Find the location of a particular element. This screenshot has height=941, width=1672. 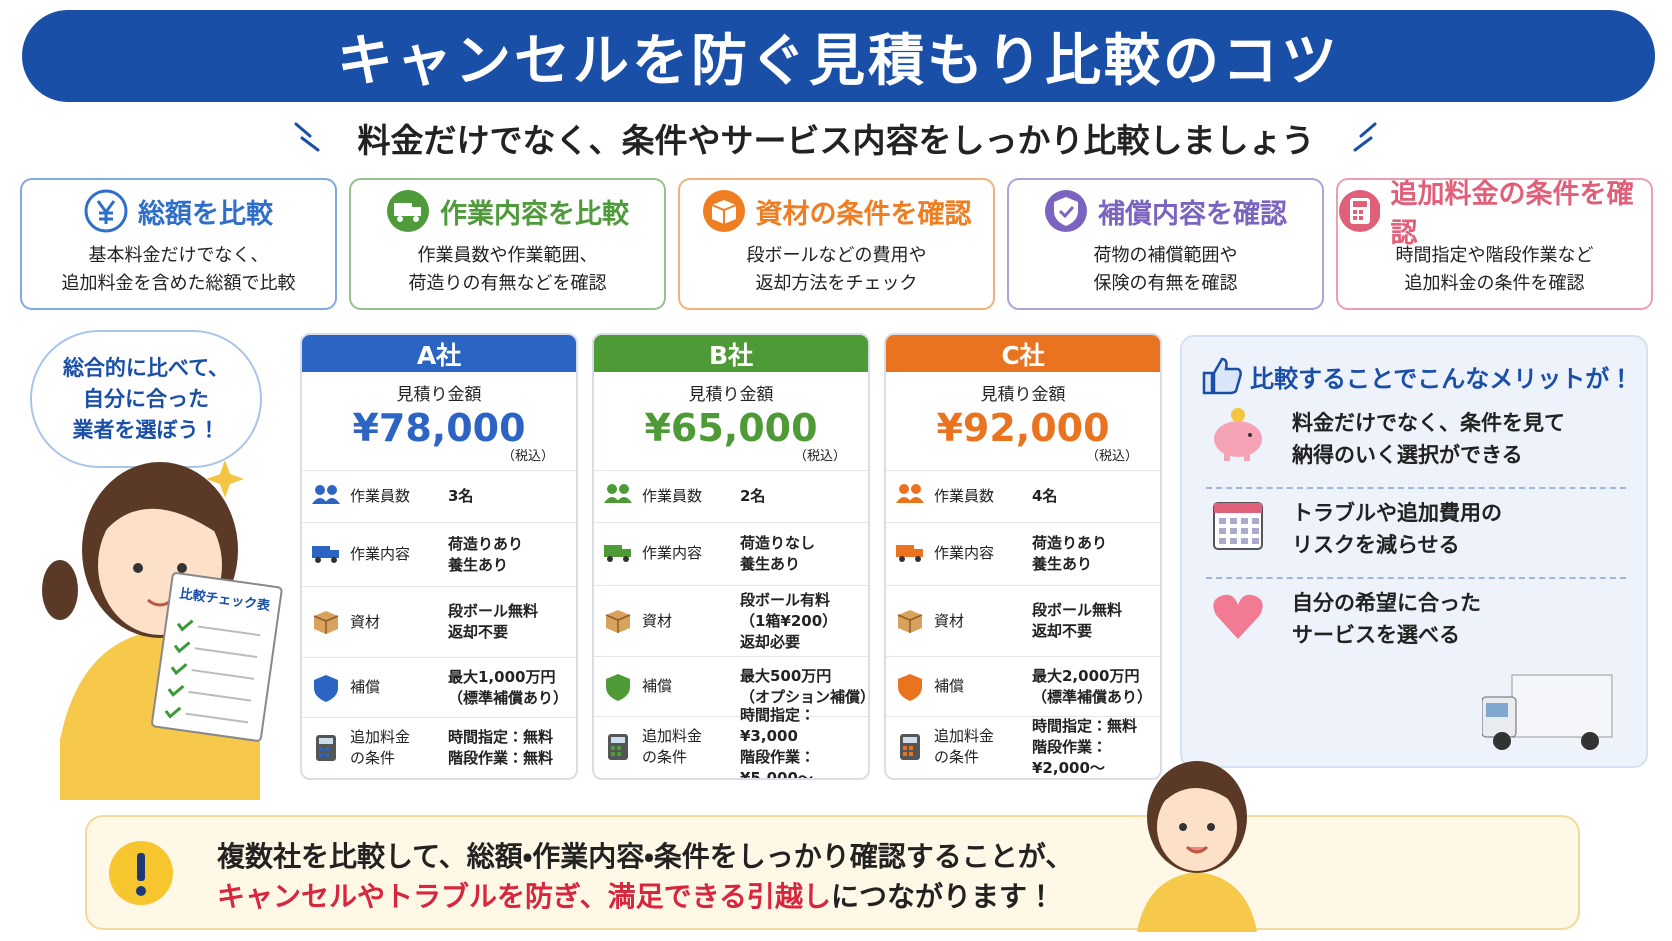

row-label: 補償 is located at coordinates (691, 686).